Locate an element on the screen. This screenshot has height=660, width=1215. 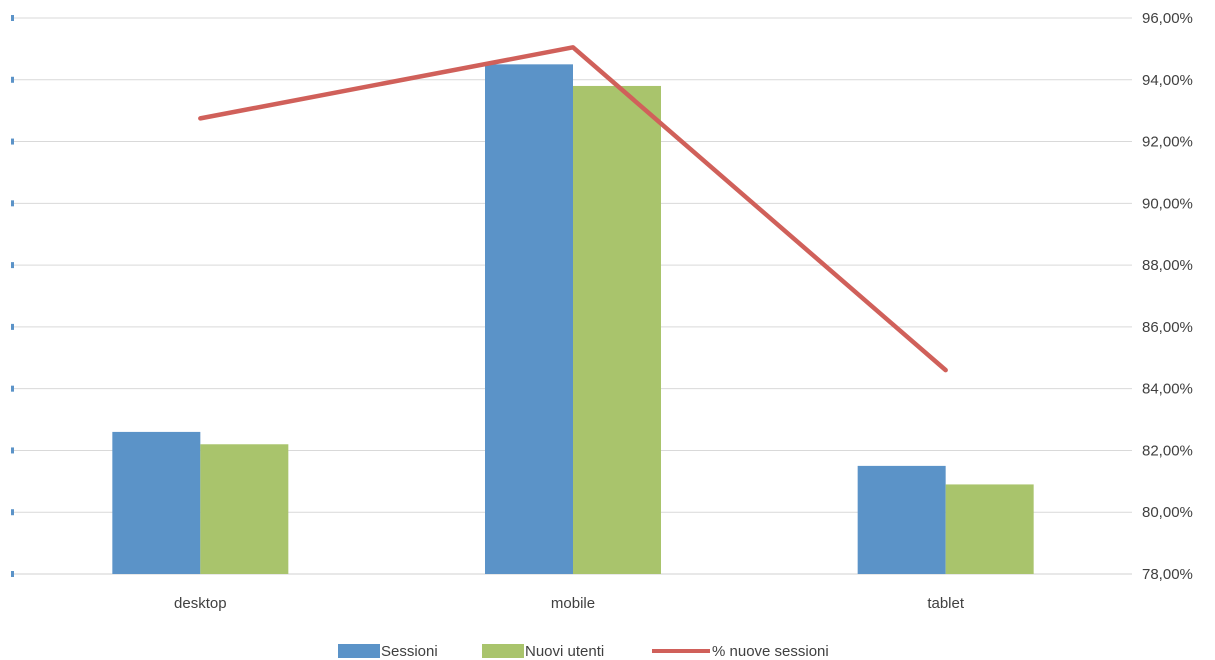
right-axis-tick-label: 96,00% is located at coordinates (1167, 18).